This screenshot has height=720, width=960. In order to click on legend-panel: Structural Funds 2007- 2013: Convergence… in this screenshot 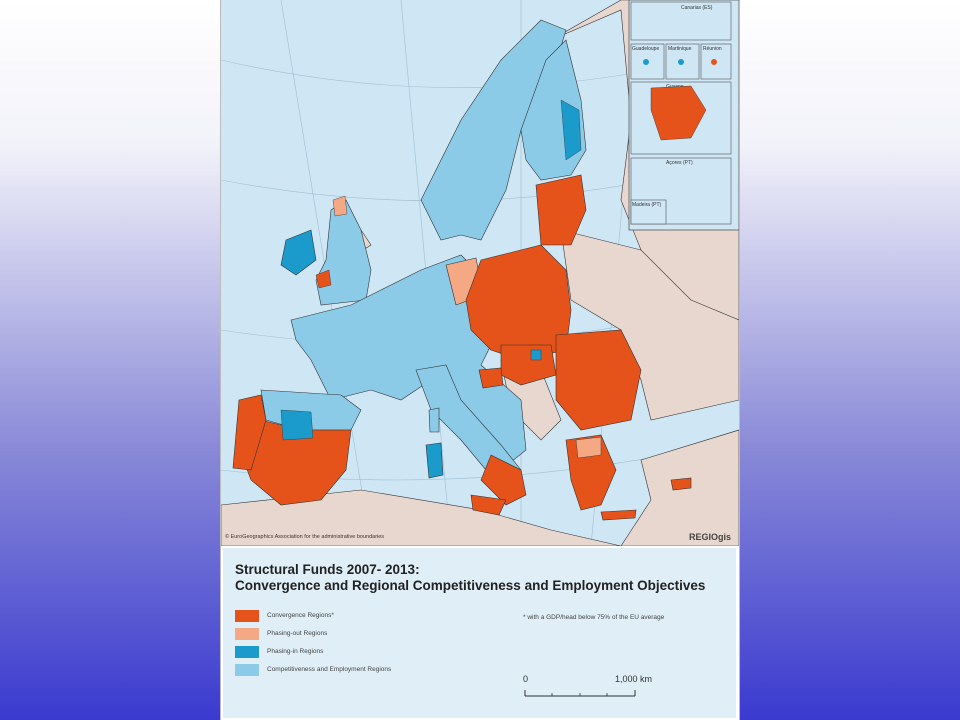, I will do `click(479, 633)`.